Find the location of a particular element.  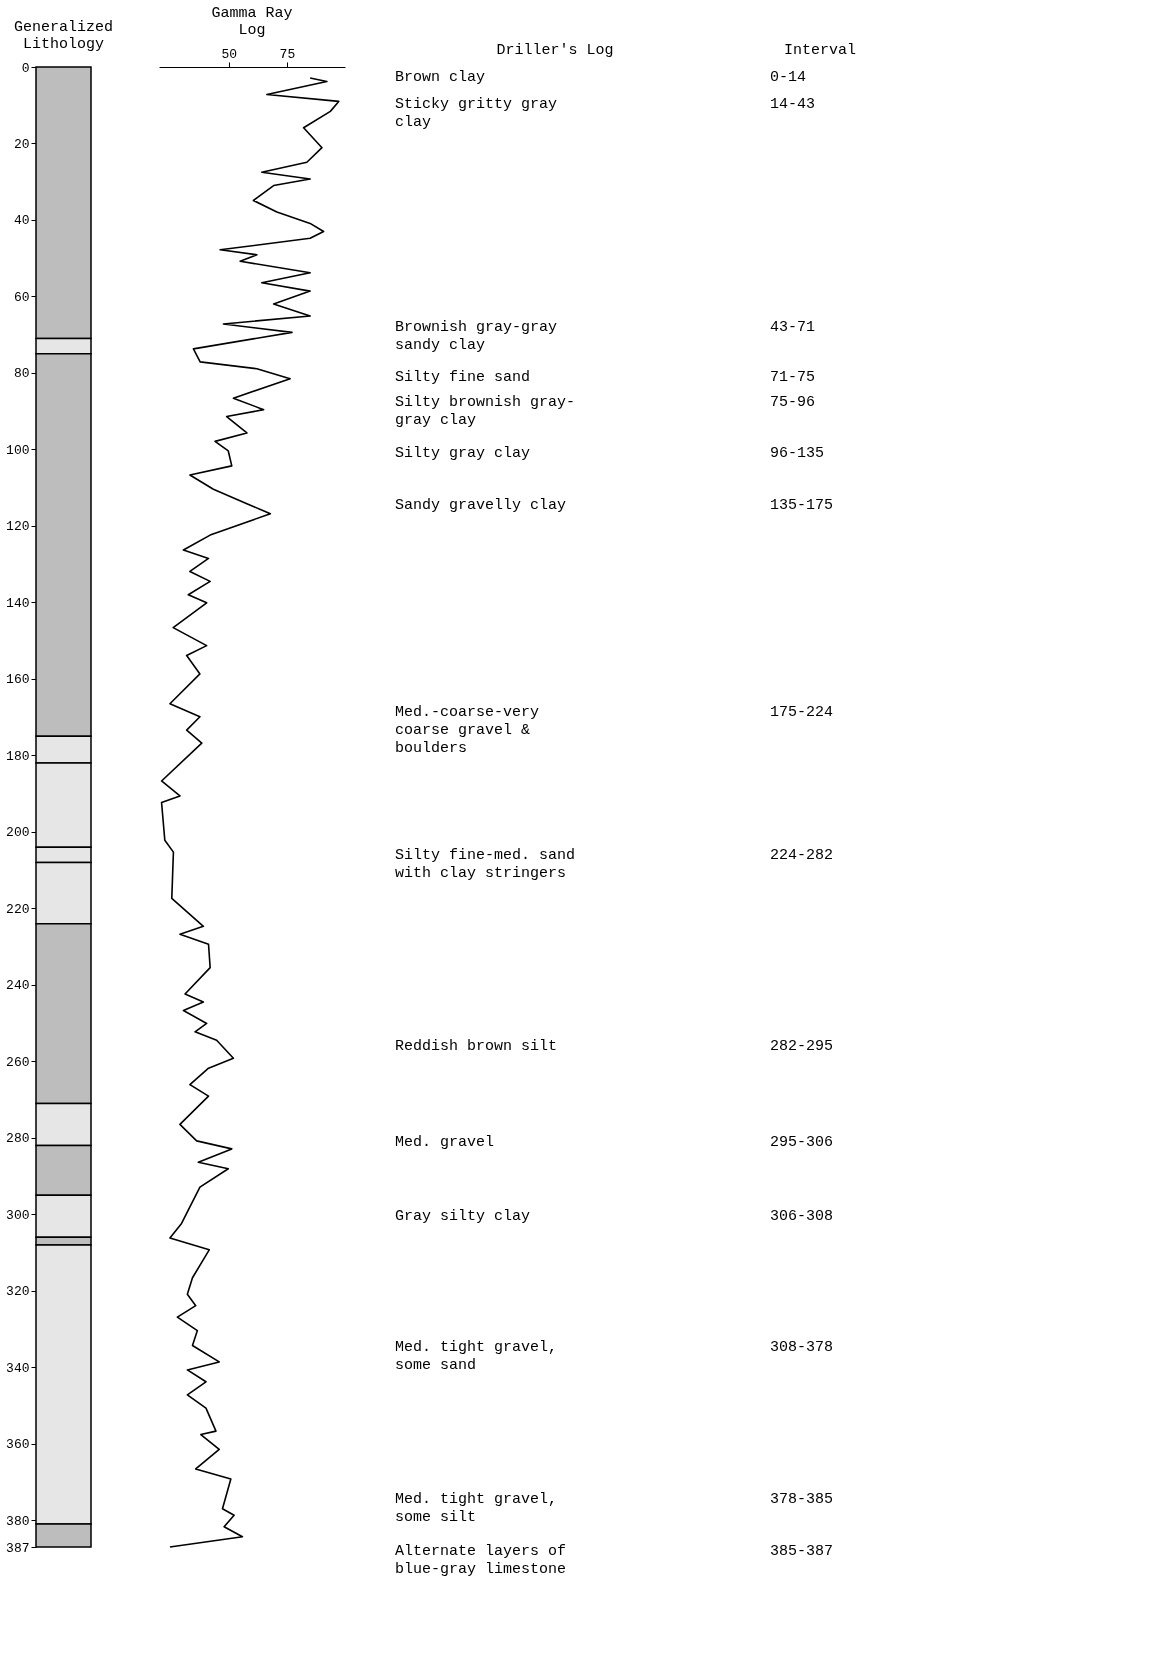

y-tick-label: 20 is located at coordinates (21, 144).